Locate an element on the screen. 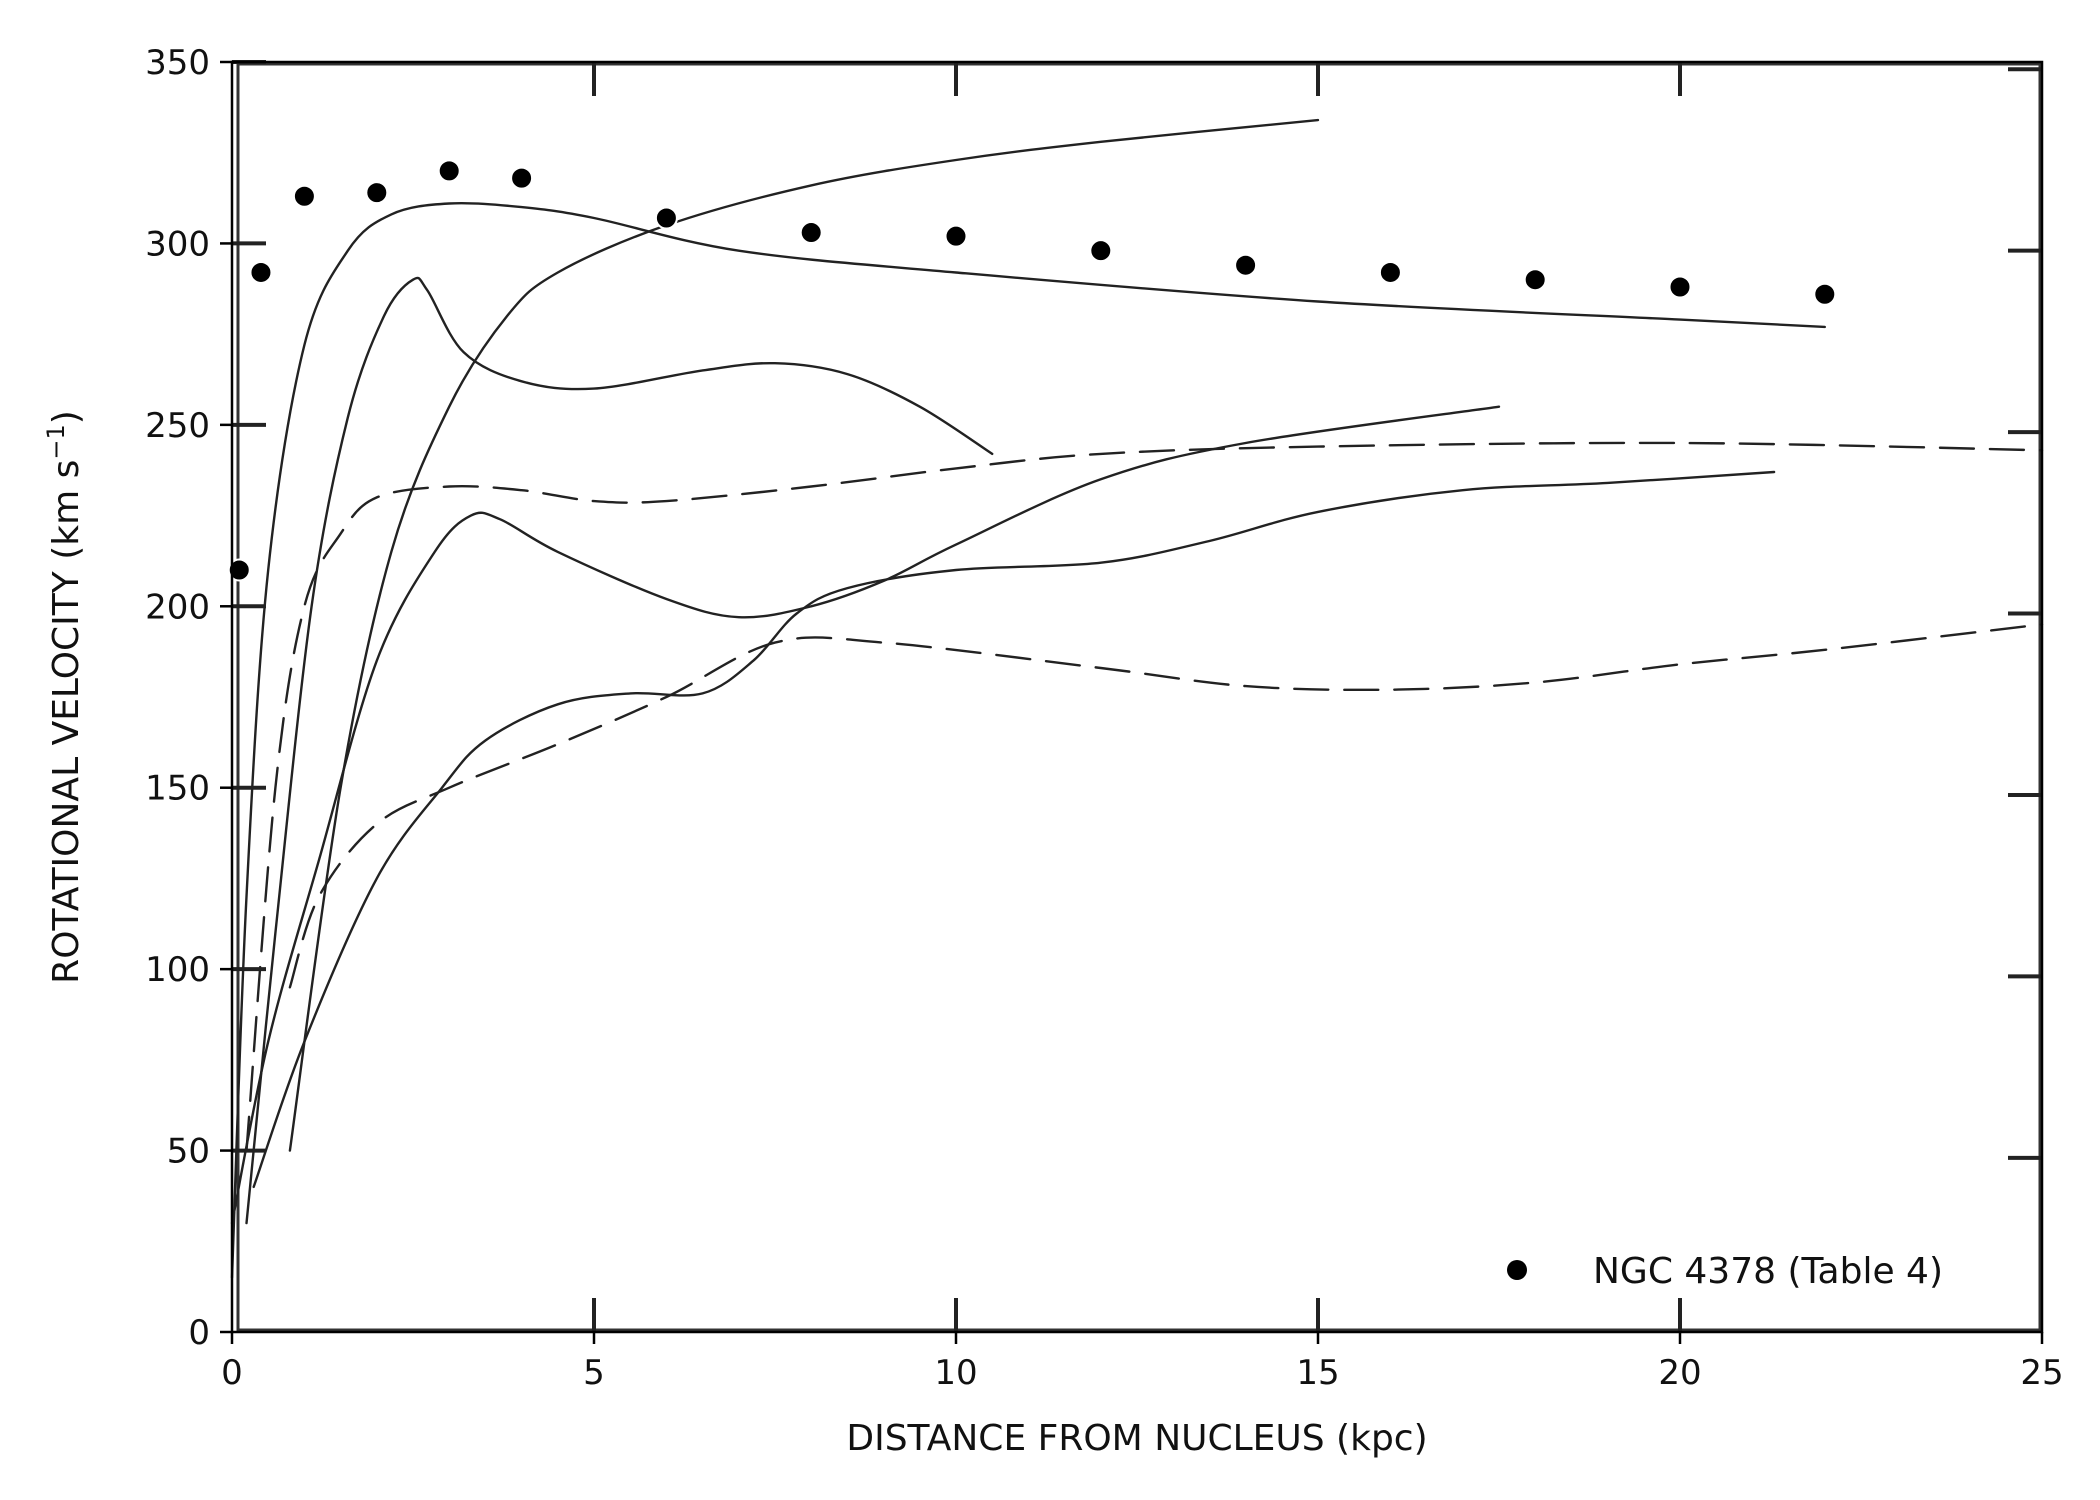  y-tick-label: 300 is located at coordinates (177, 244).